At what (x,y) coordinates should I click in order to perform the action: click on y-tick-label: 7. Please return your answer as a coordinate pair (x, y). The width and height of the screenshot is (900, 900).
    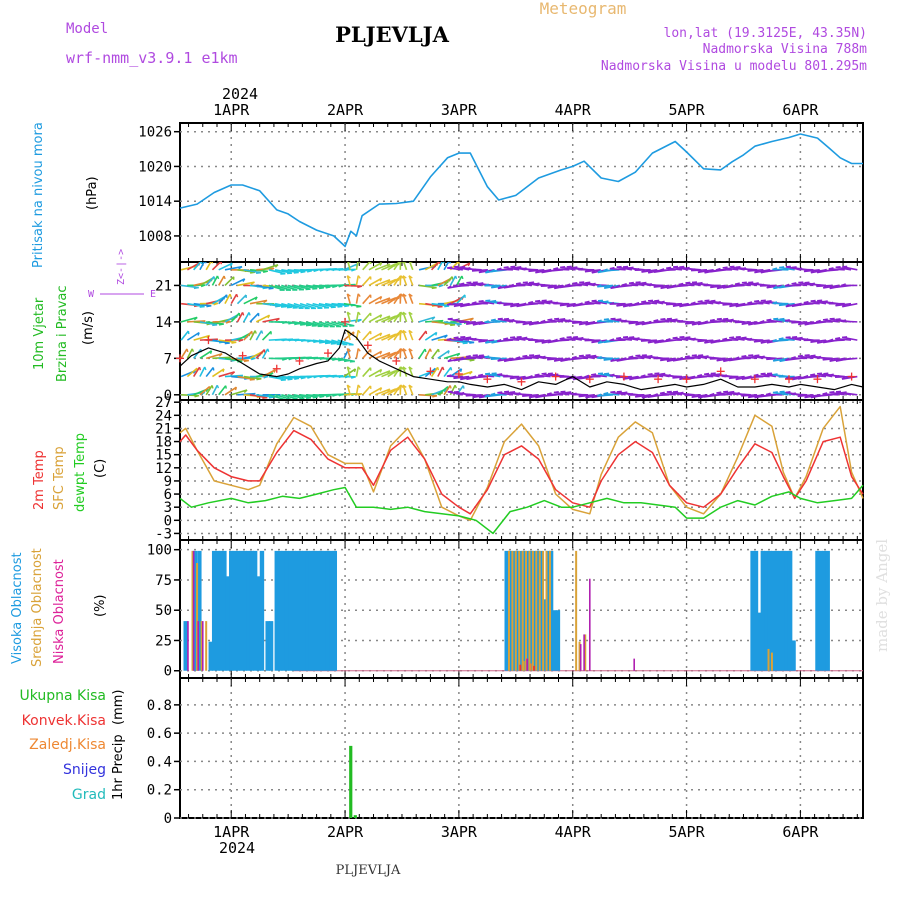
    Looking at the image, I should click on (168, 359).